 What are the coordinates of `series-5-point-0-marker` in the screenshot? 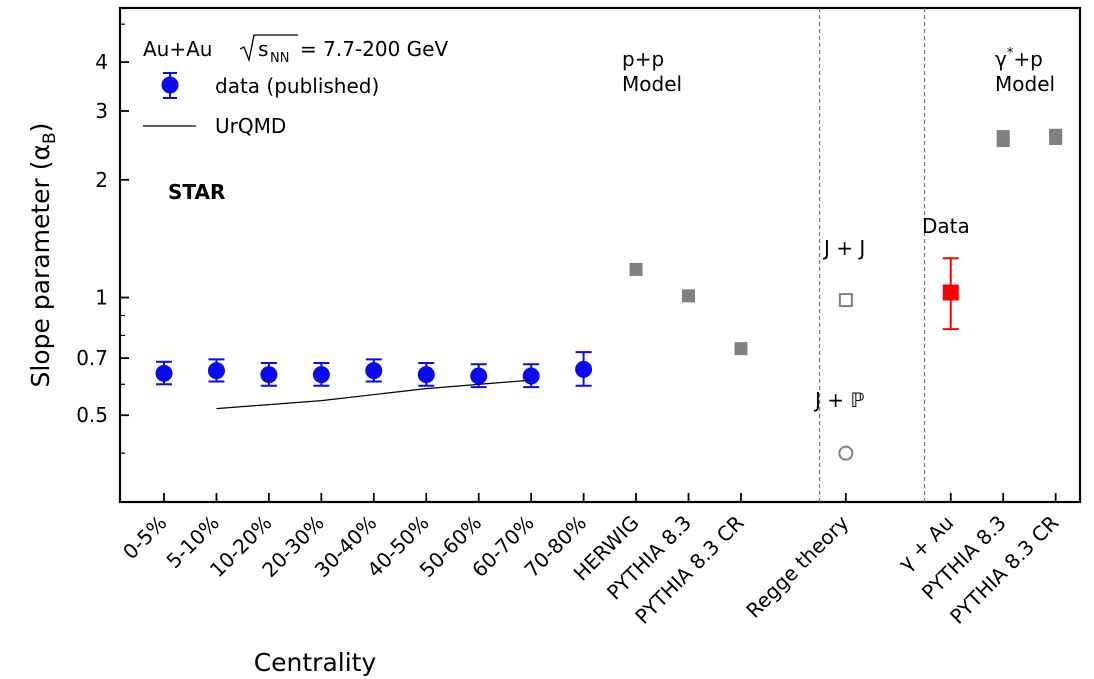 It's located at (950, 292).